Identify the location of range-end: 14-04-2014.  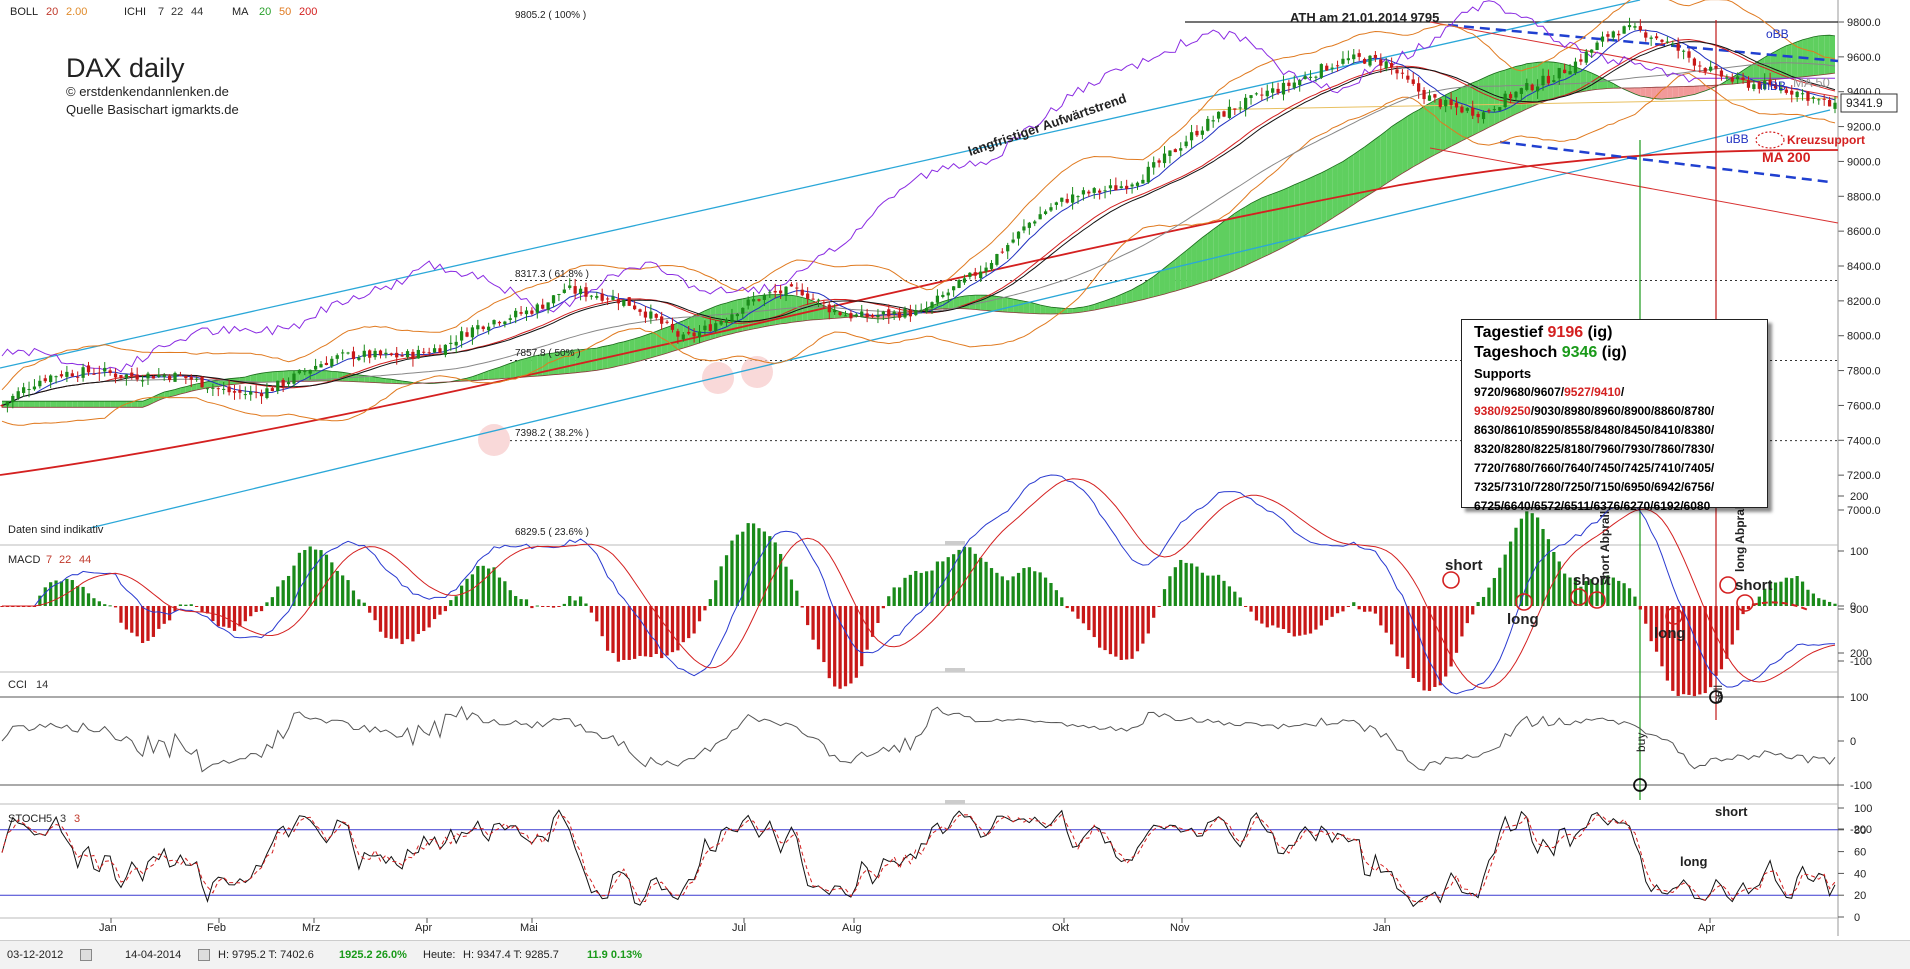
(153, 955).